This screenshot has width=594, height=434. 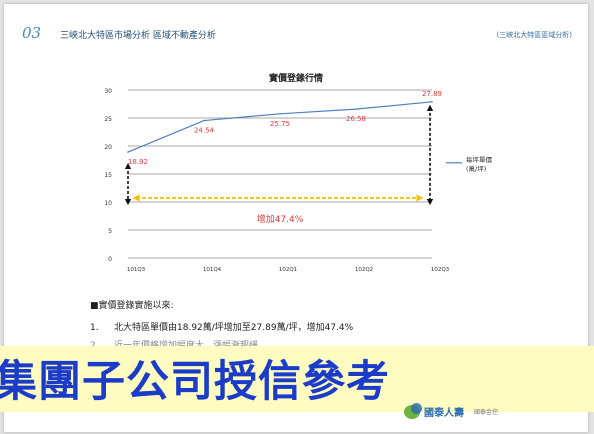 What do you see at coordinates (138, 162) in the screenshot?
I see `data-label: 18.92` at bounding box center [138, 162].